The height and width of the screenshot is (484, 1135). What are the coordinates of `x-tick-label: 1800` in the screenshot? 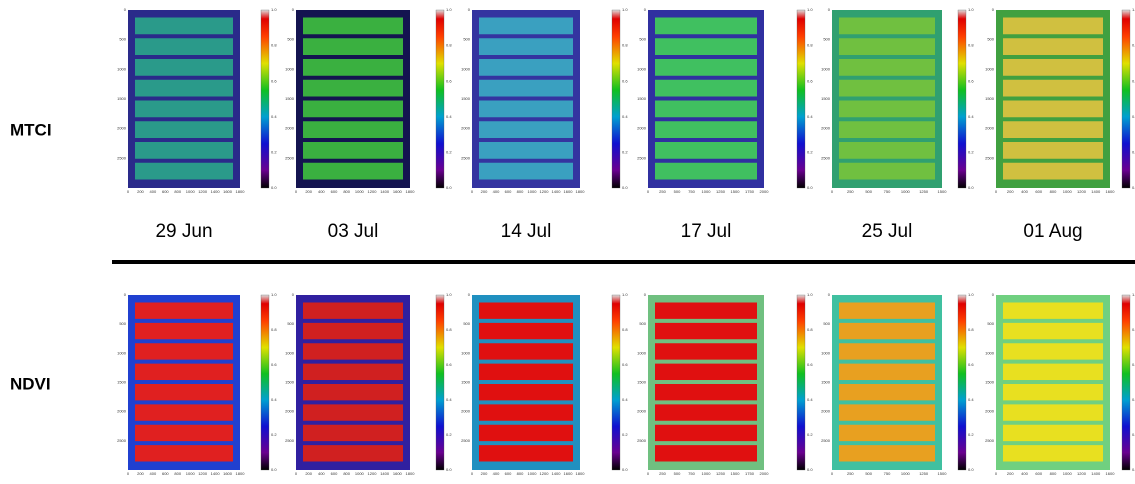 It's located at (581, 473).